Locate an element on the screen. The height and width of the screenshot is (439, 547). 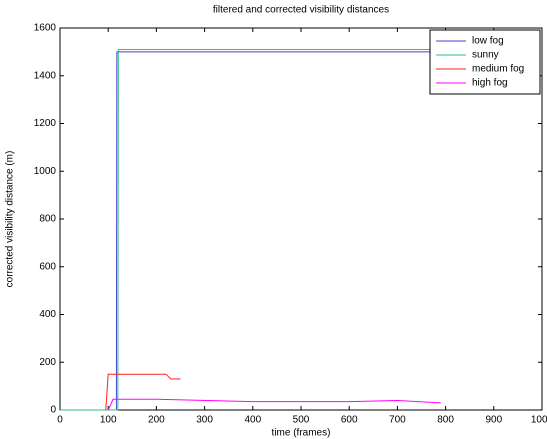
y-tick-label: 1000 is located at coordinates (45, 171).